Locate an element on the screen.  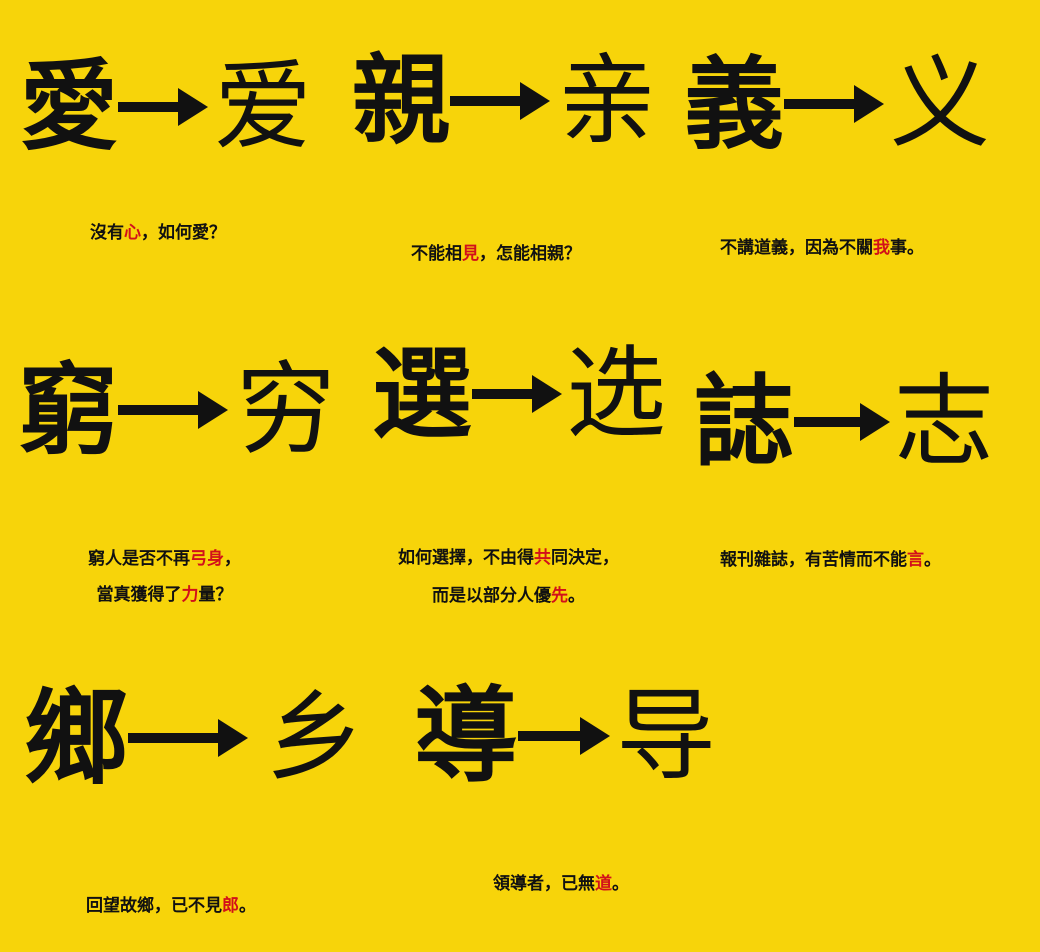
caption-text: 當真獲得了 is located at coordinates (139, 595).